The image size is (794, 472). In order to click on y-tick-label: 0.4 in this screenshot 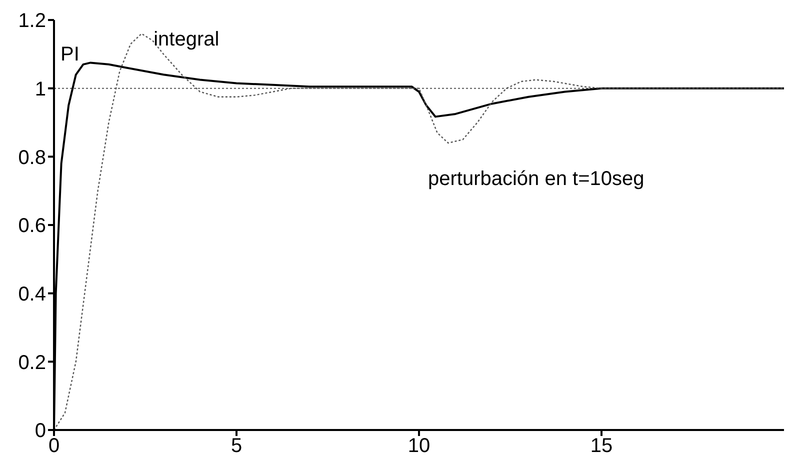, I will do `click(32, 294)`.